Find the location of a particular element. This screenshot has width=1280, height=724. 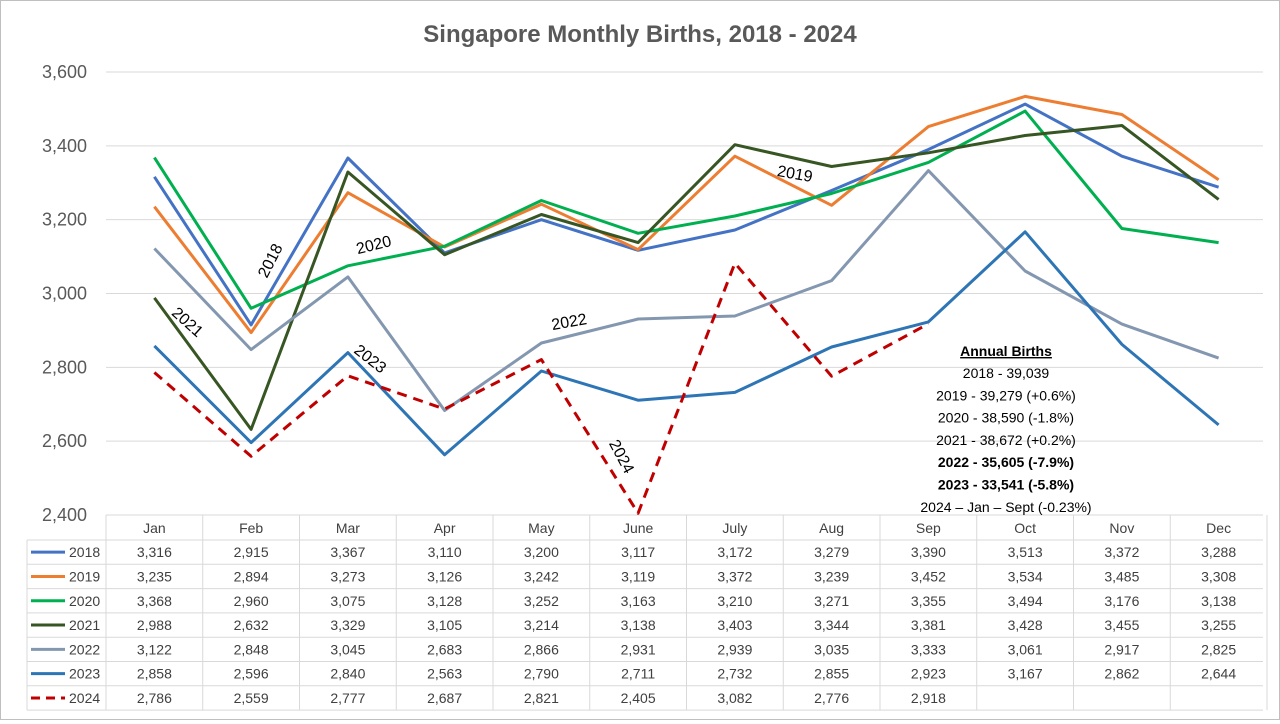

table-cell: 3,163 is located at coordinates (638, 601).